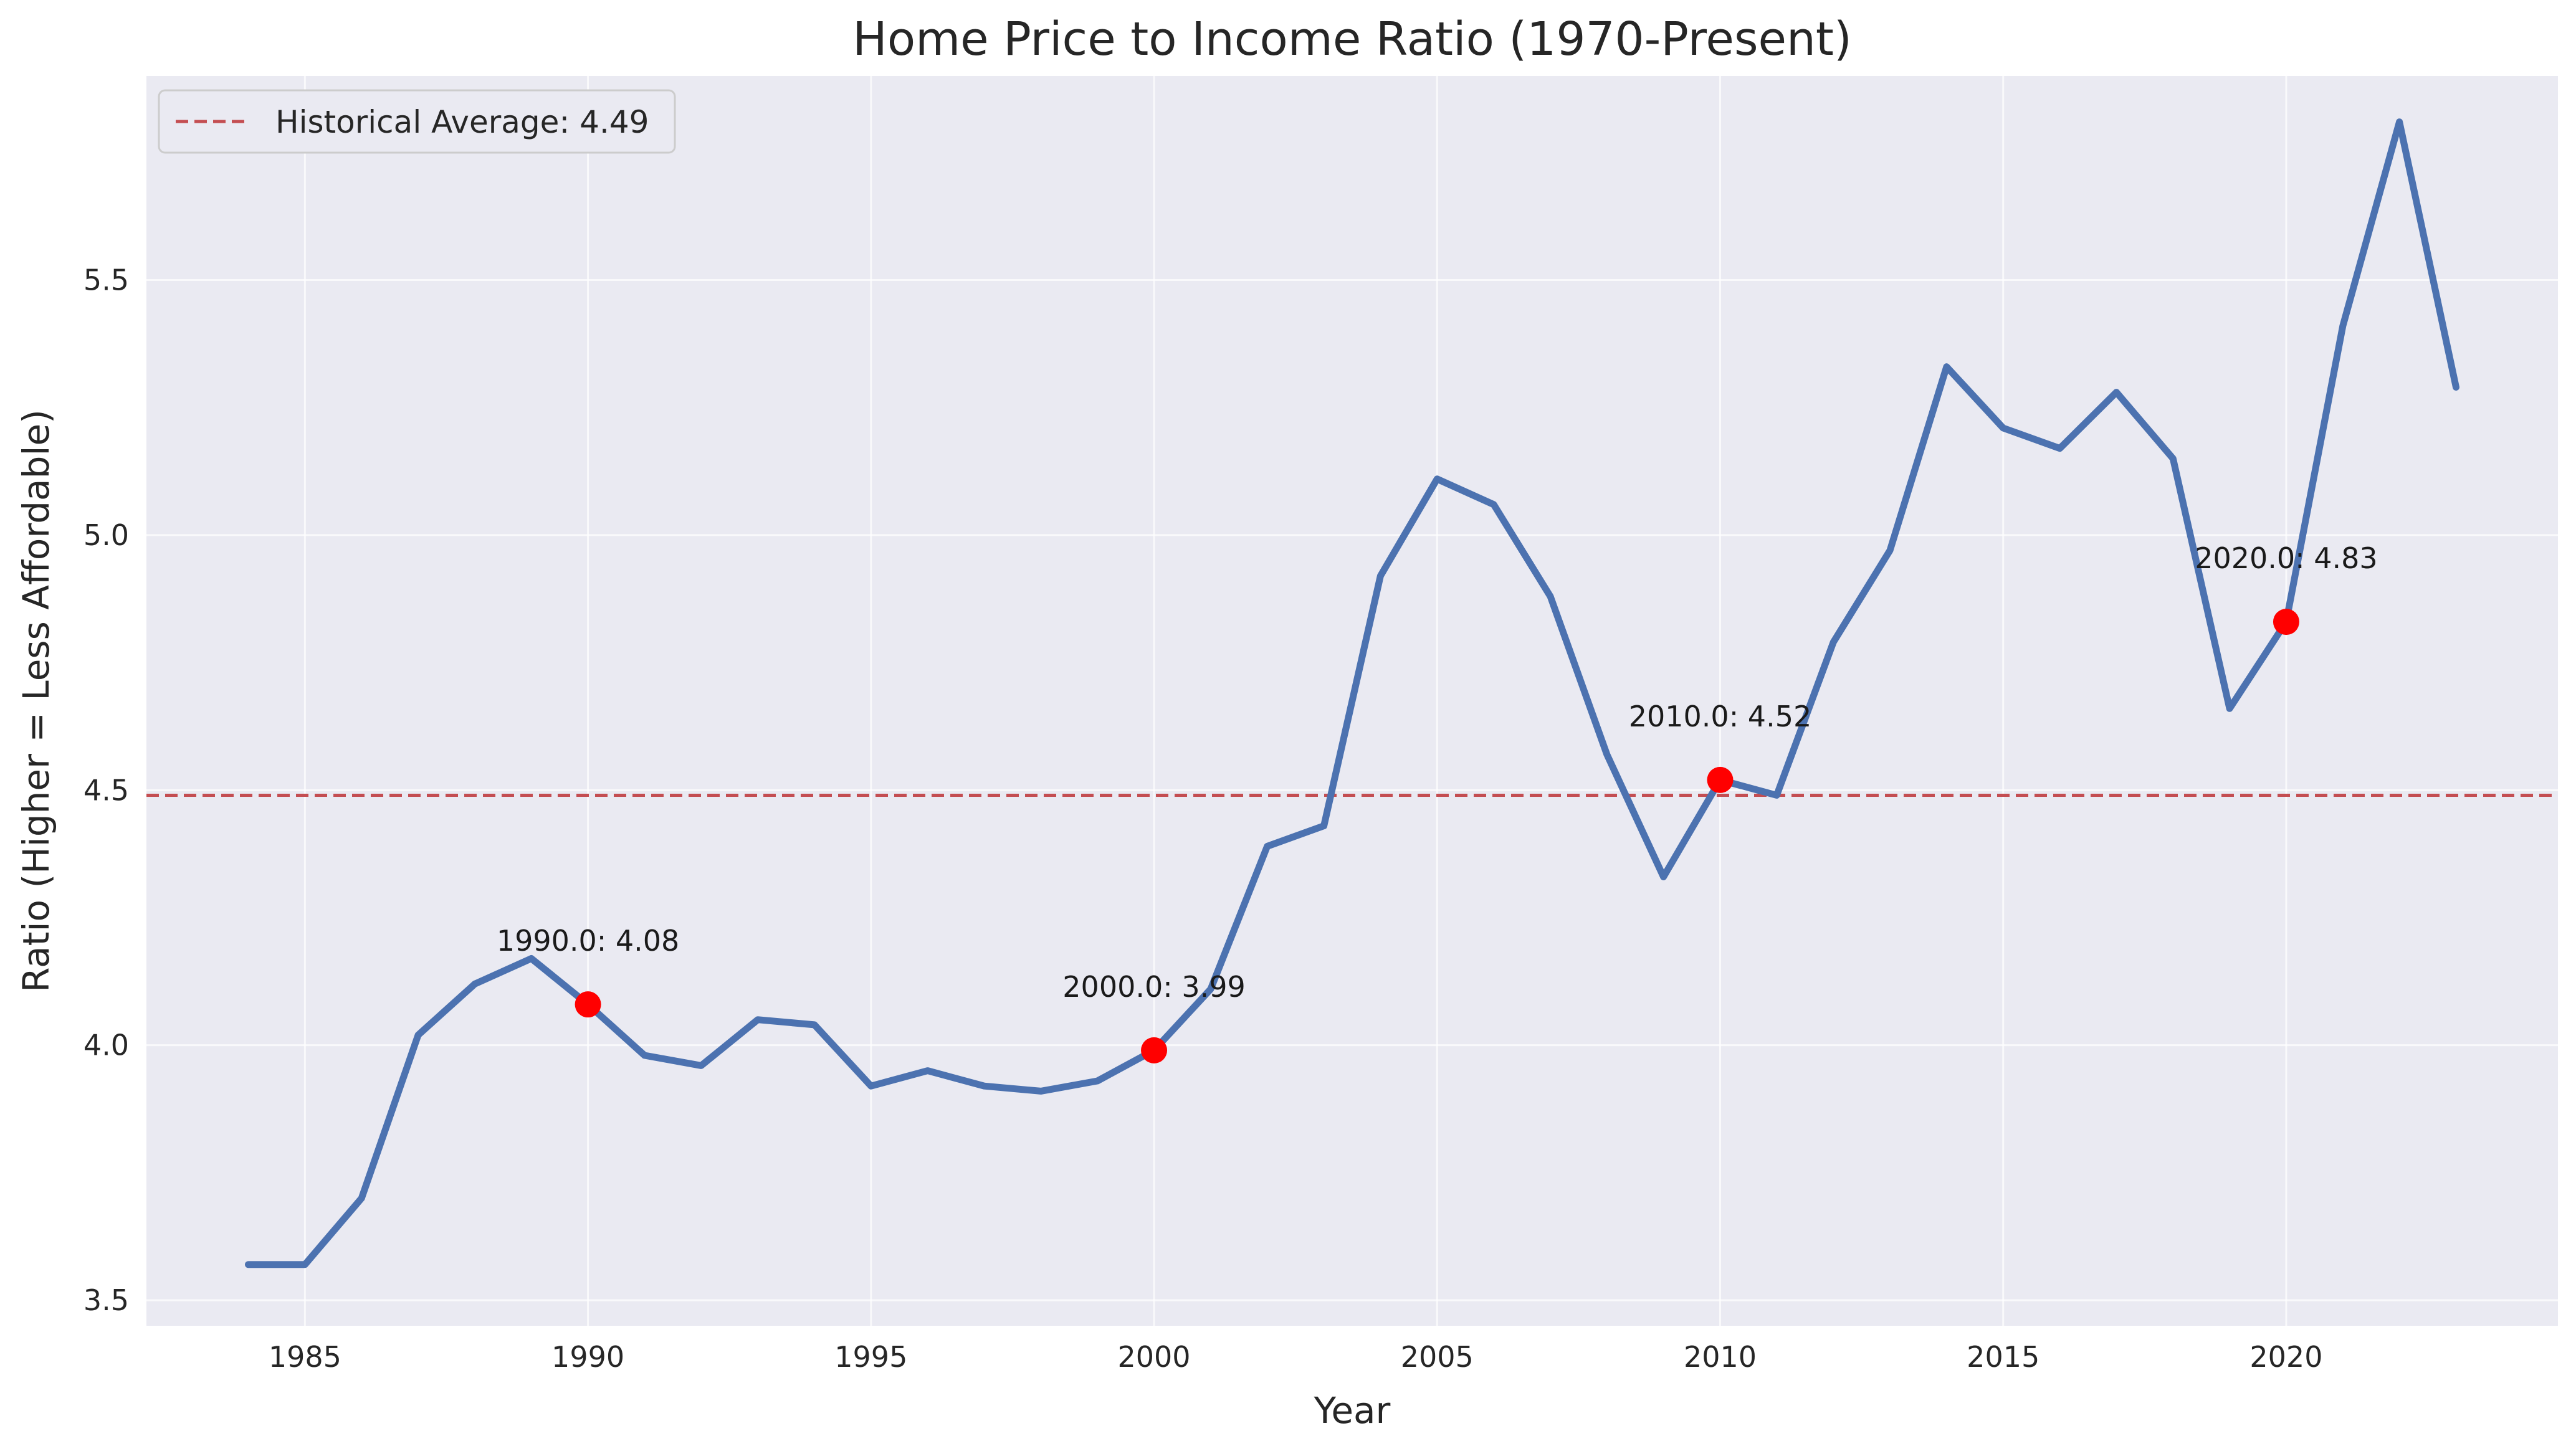 The height and width of the screenshot is (1451, 2576). What do you see at coordinates (1154, 1357) in the screenshot?
I see `x-tick-label: 2000` at bounding box center [1154, 1357].